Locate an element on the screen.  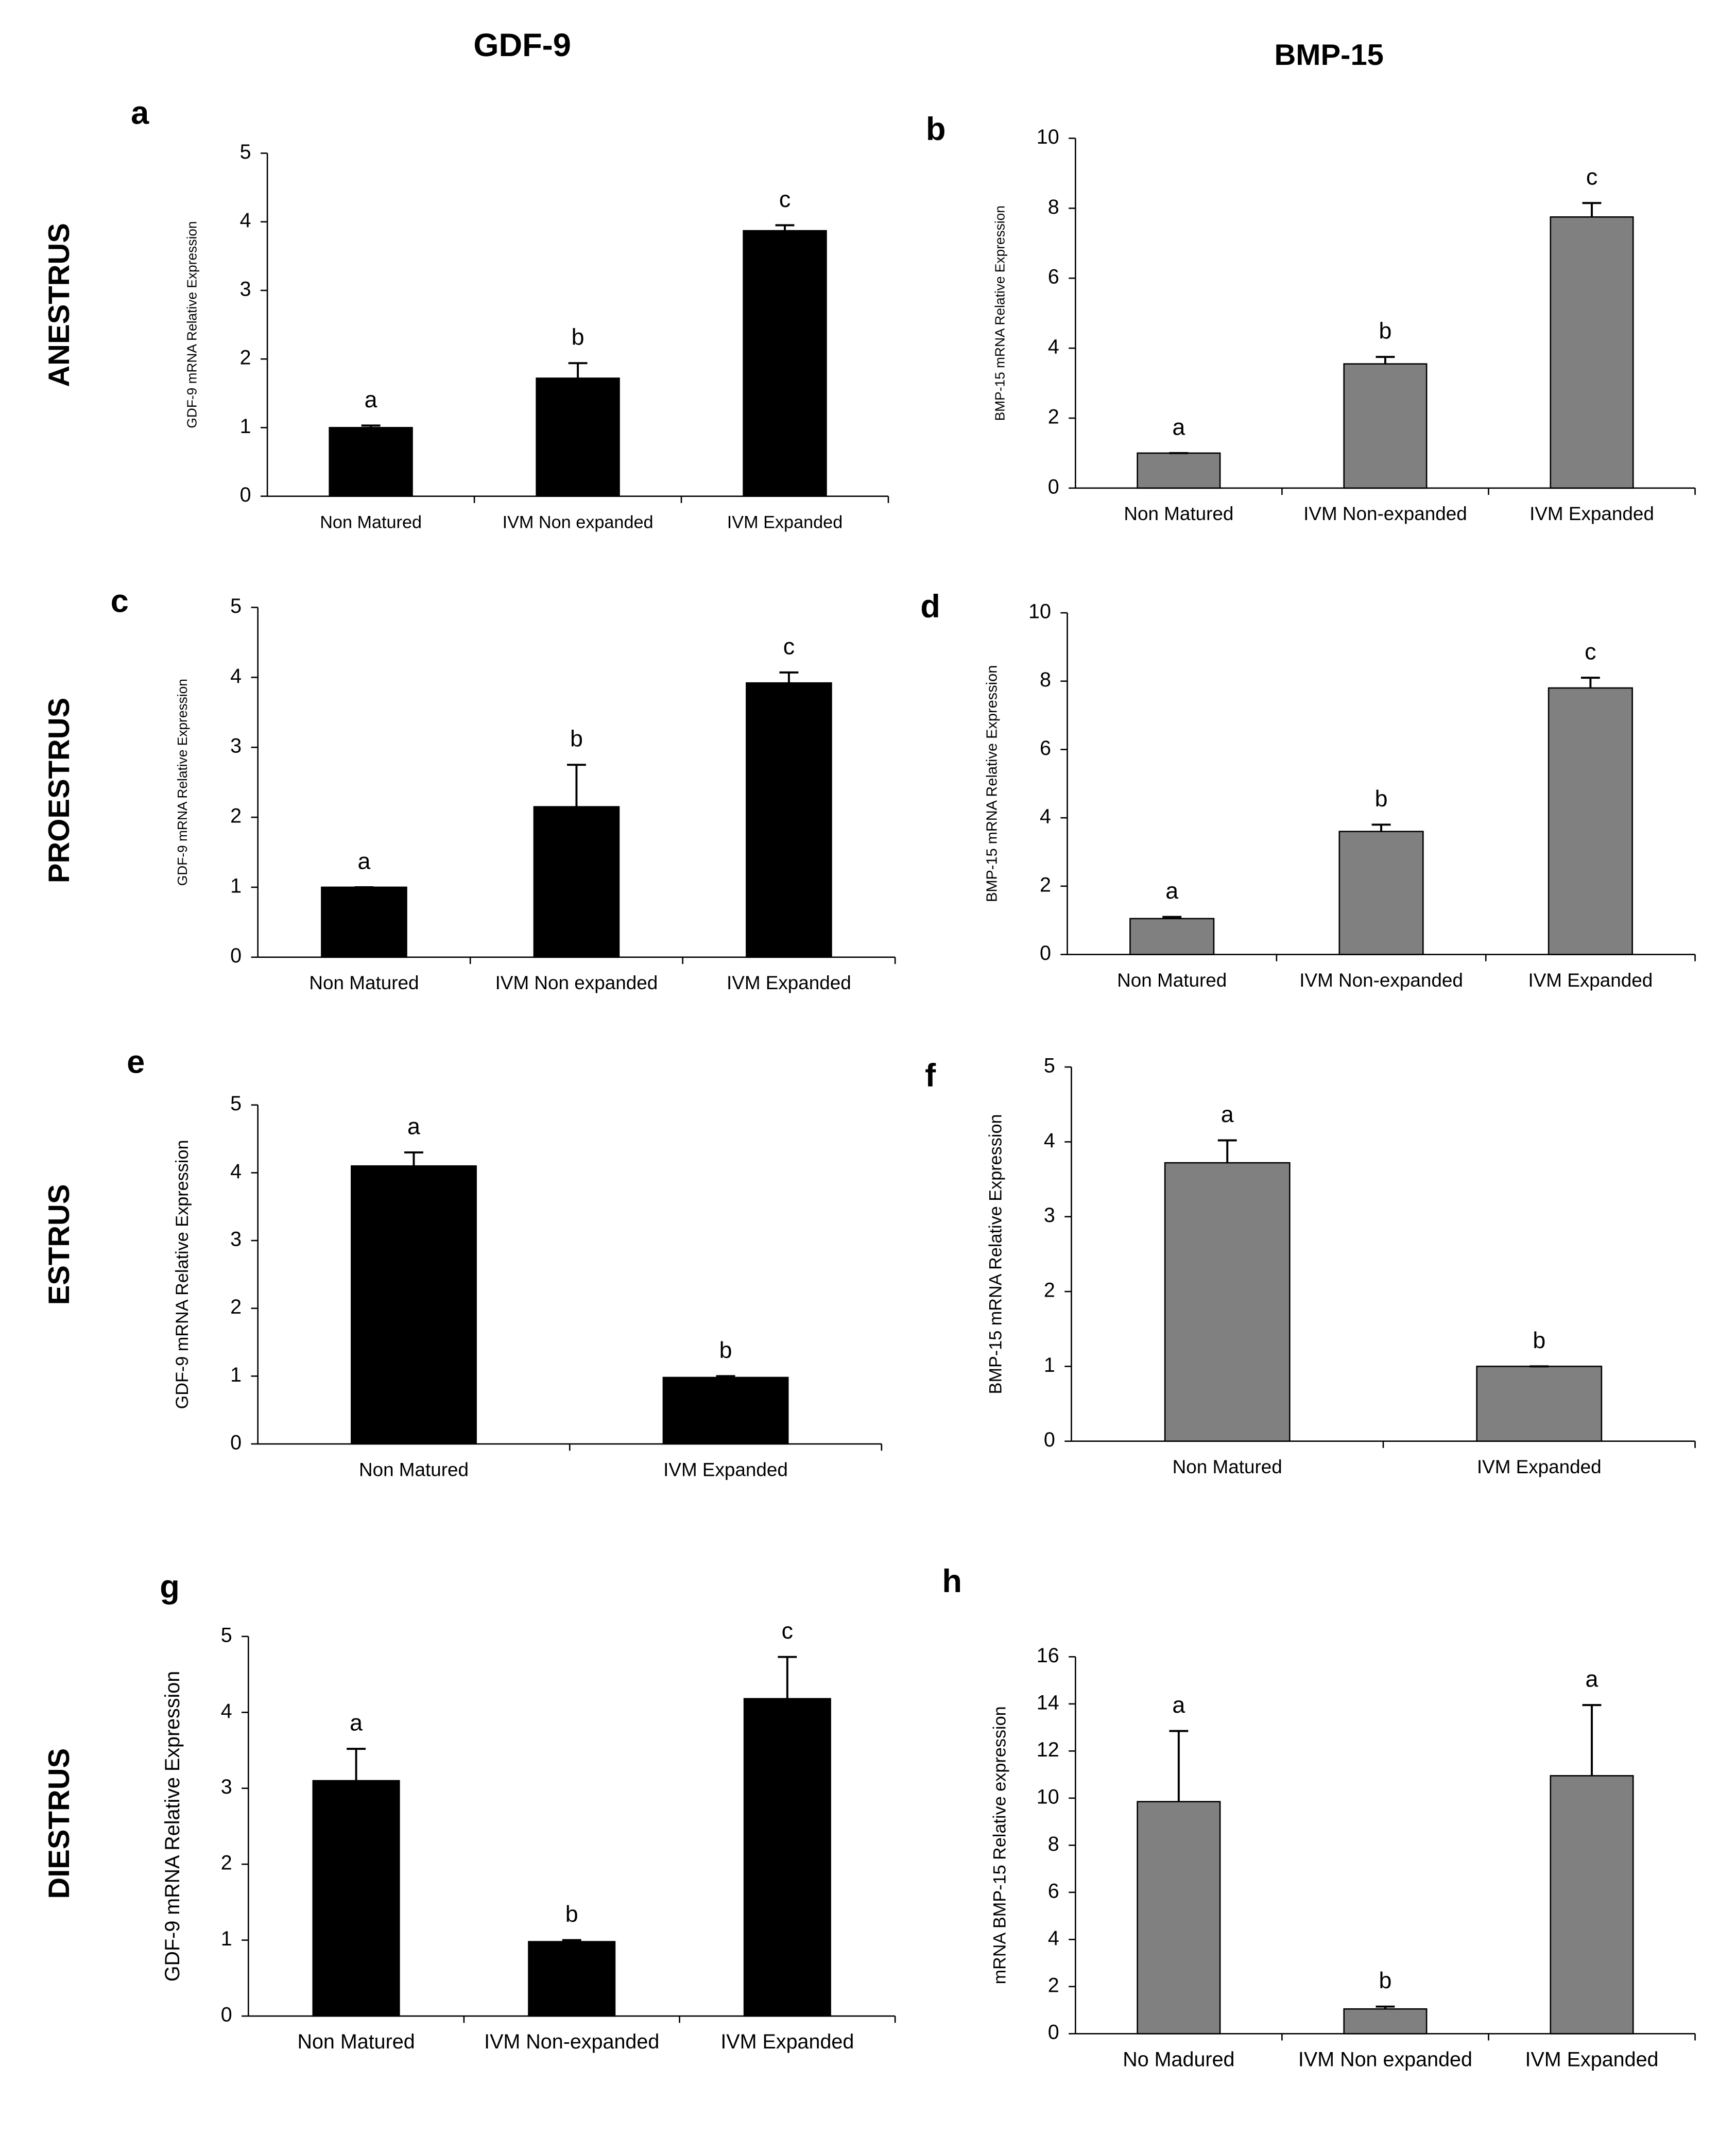
y-tick-label: 8 is located at coordinates (1054, 207).